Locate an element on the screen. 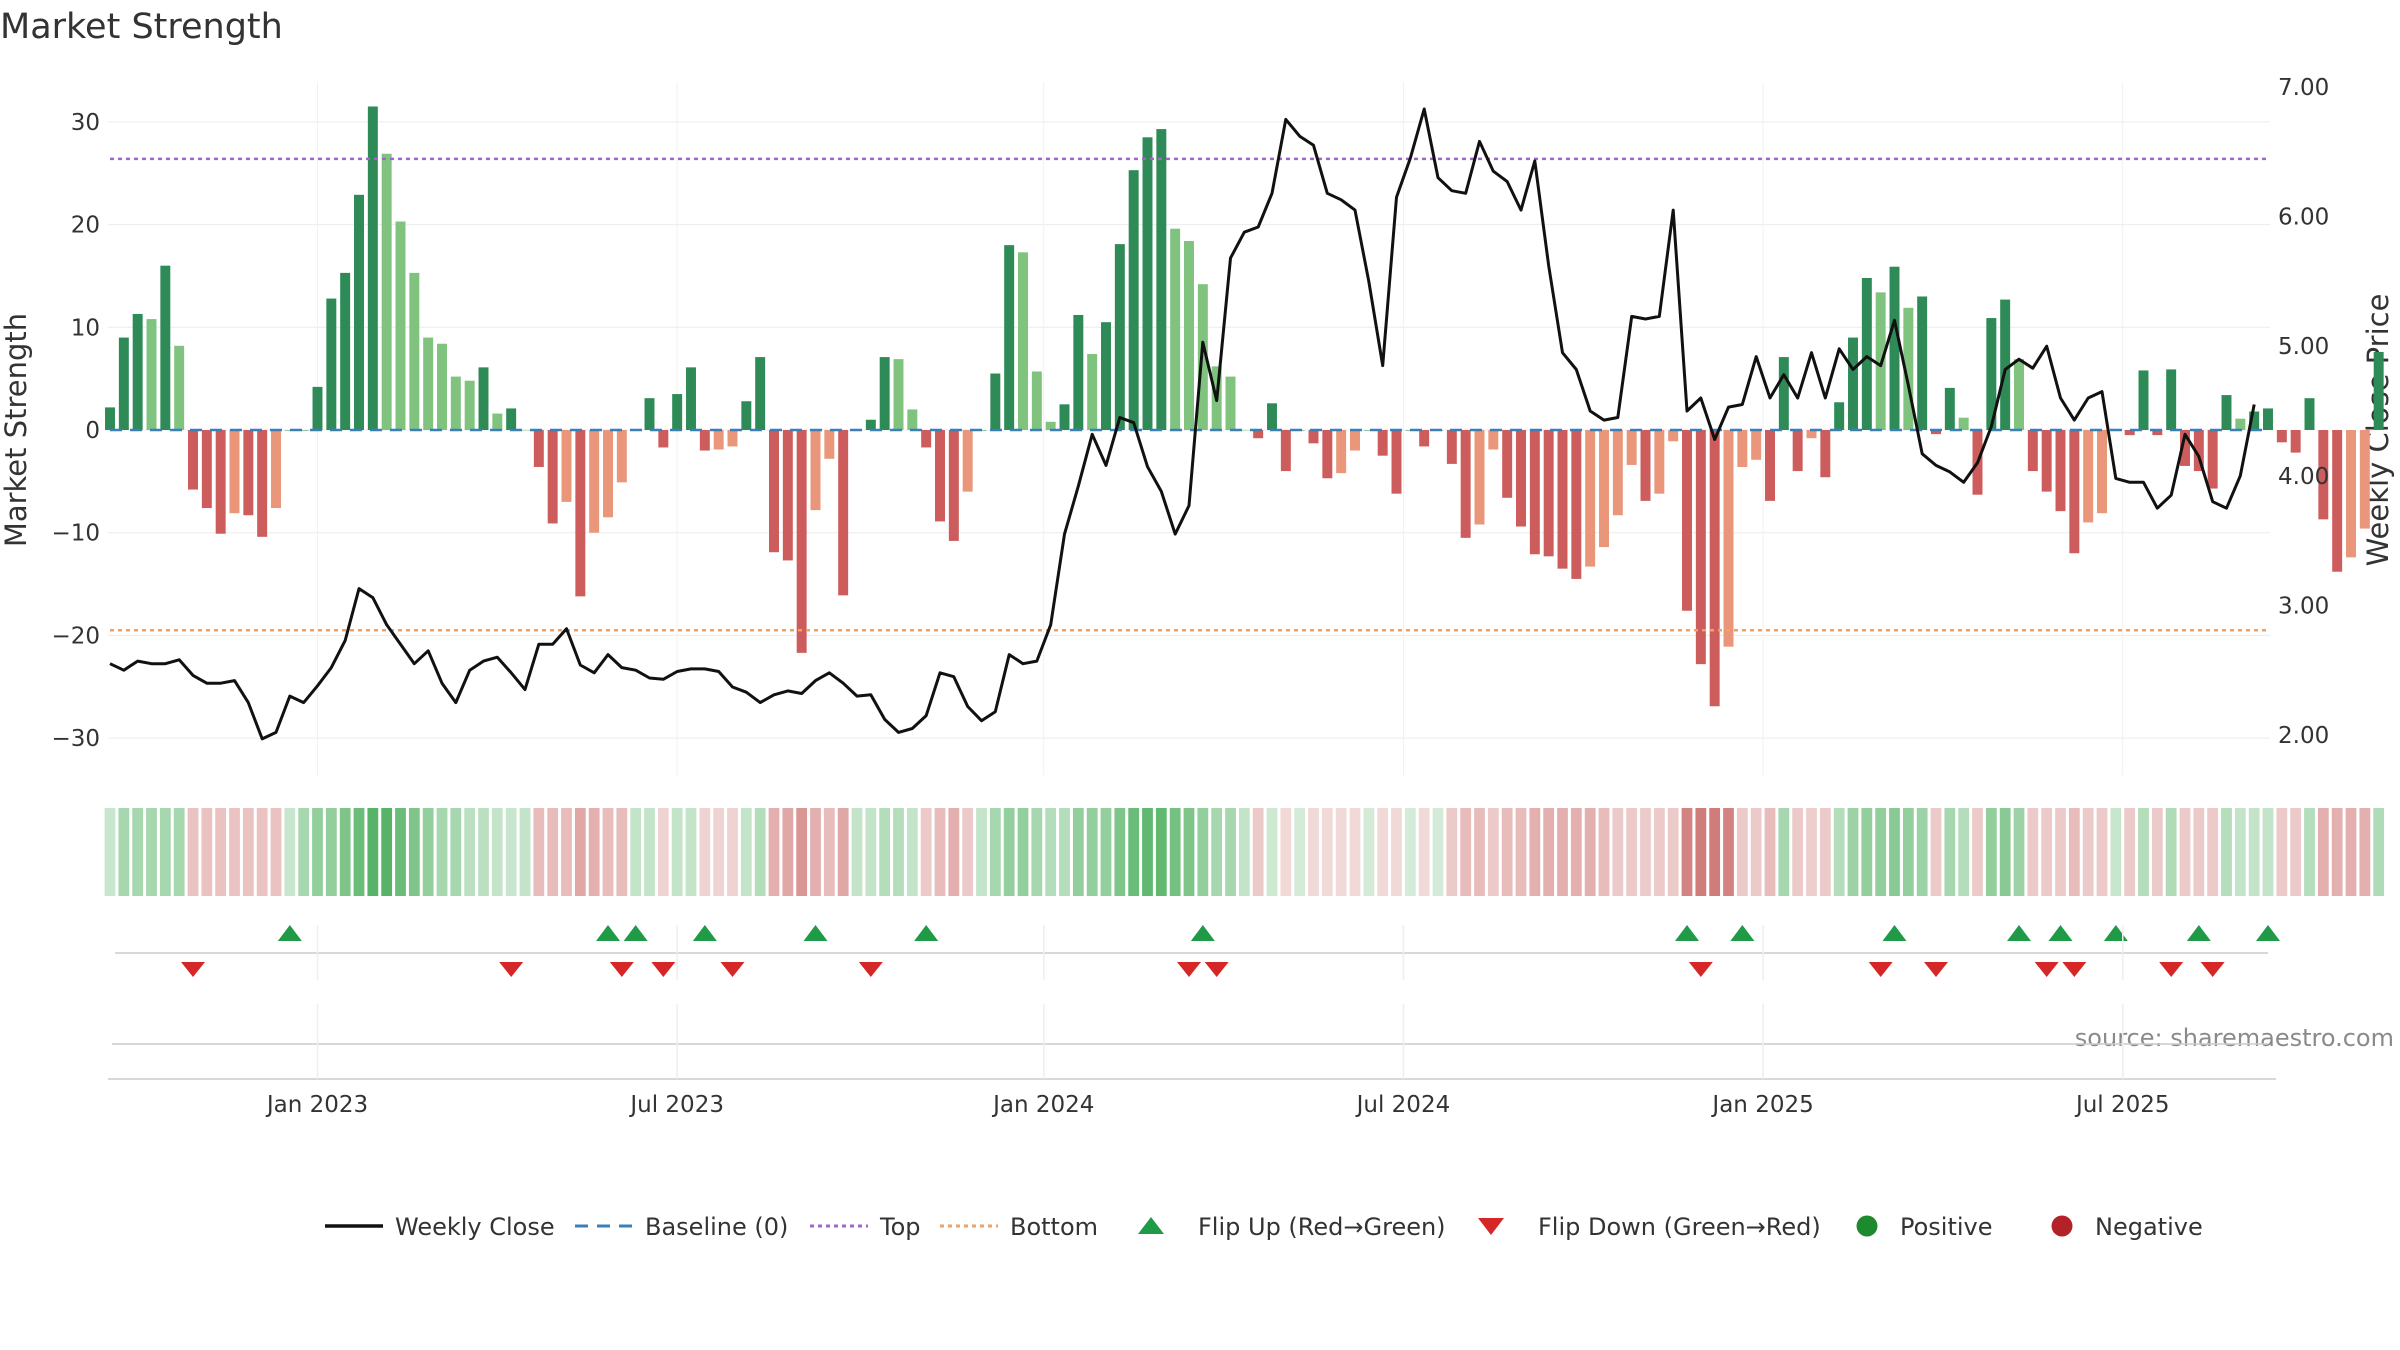  y2-axis-ticks: 7.00 6.00 5.00 4.00 3.00 2.00 is located at coordinates (2303, 412).